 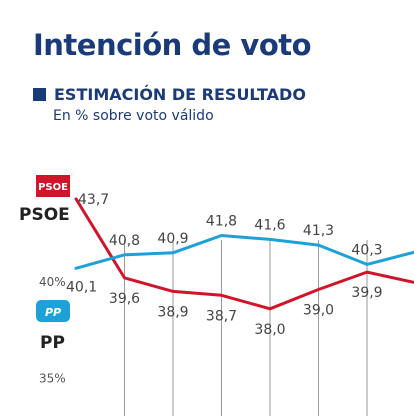 What do you see at coordinates (44, 215) in the screenshot?
I see `psoe-name: PSOE` at bounding box center [44, 215].